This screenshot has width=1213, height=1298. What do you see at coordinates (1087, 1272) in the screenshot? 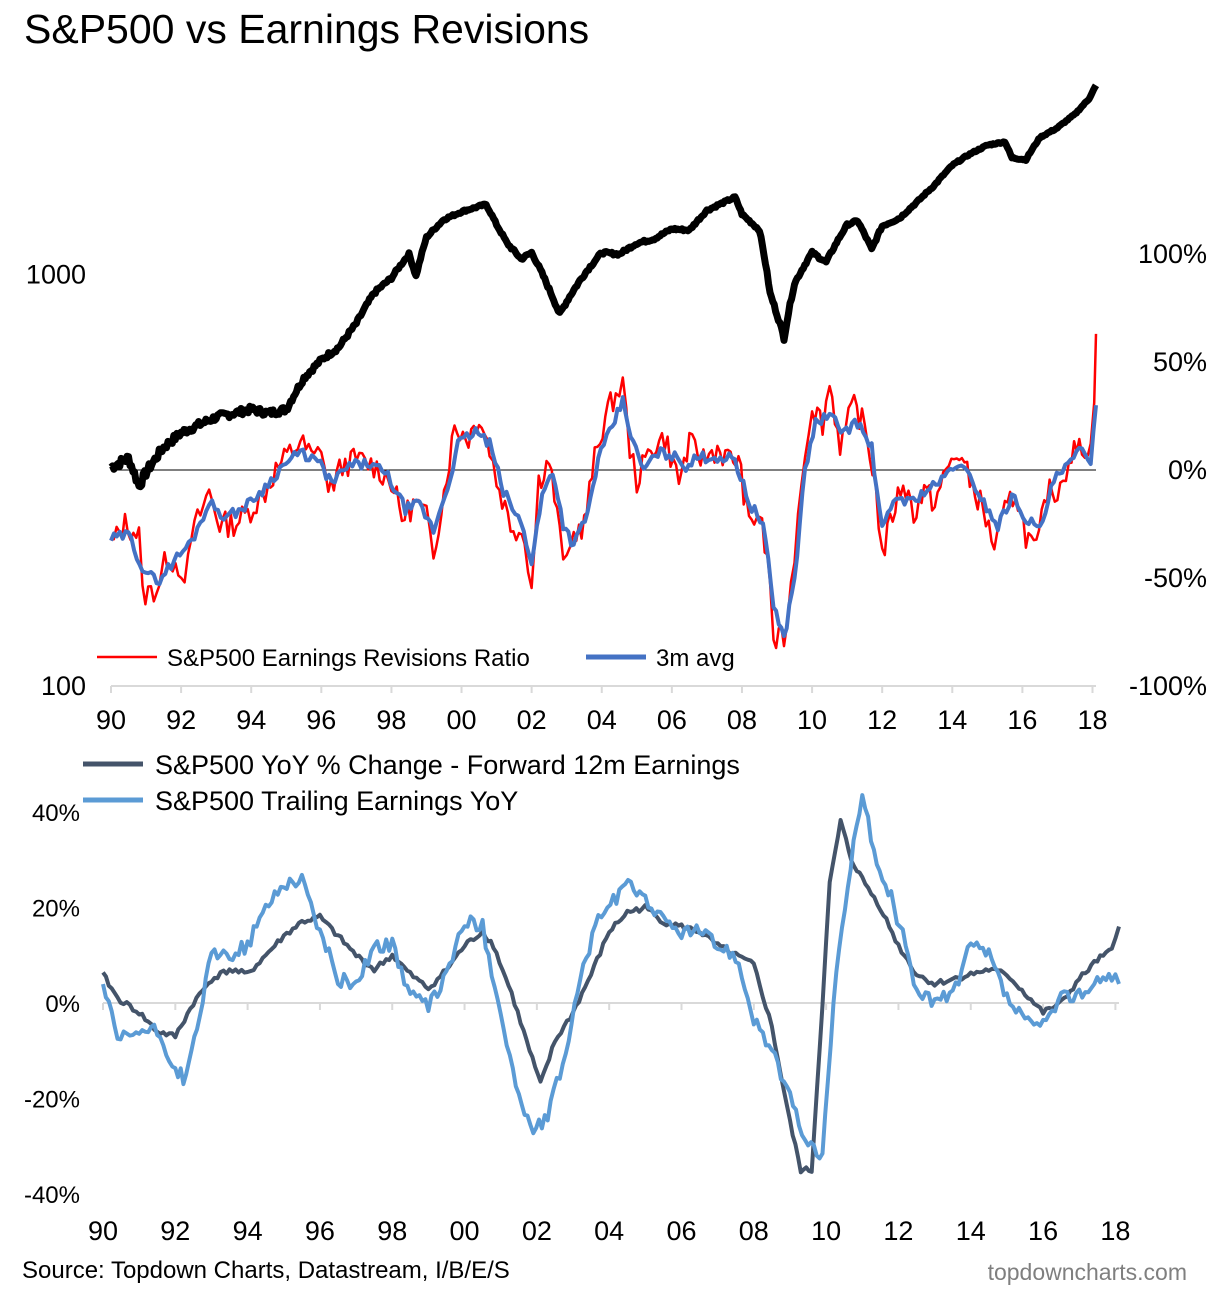
I see `brand-watermark: topdowncharts.com` at bounding box center [1087, 1272].